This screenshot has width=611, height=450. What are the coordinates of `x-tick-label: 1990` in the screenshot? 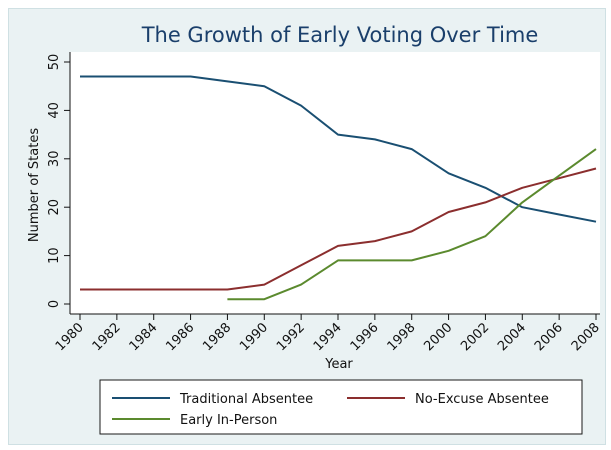 It's located at (254, 337).